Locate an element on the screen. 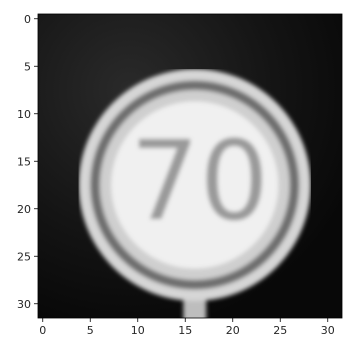  y-axis: 0 5 10 15 20 25 30 is located at coordinates (27, 162).